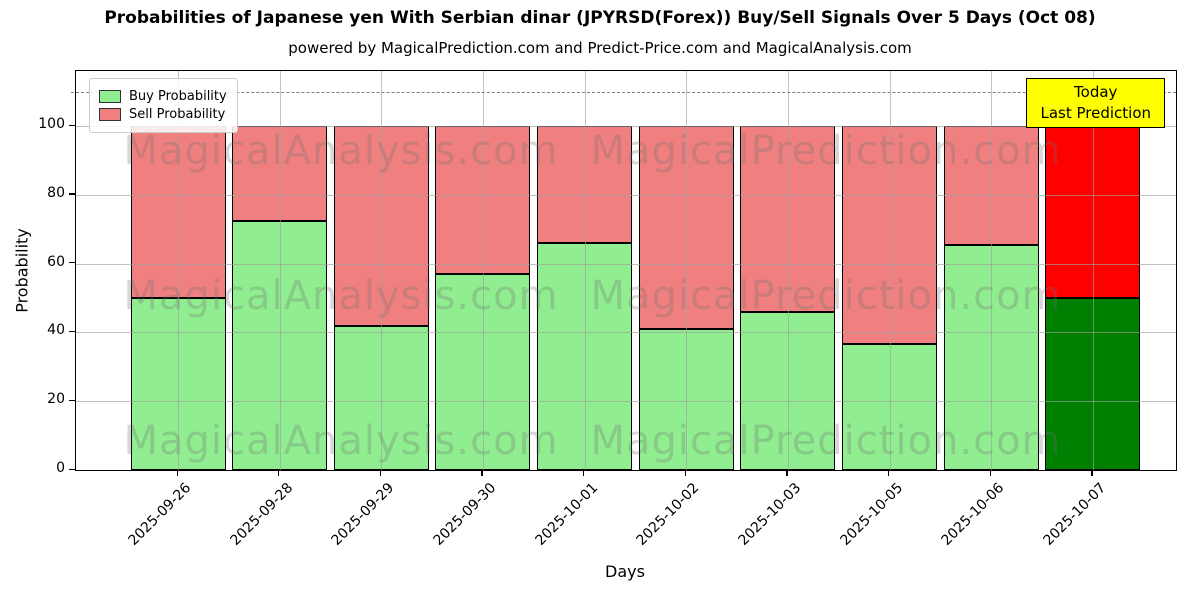 This screenshot has height=612, width=1200. I want to click on sell-legend-label: Sell Probability, so click(177, 114).